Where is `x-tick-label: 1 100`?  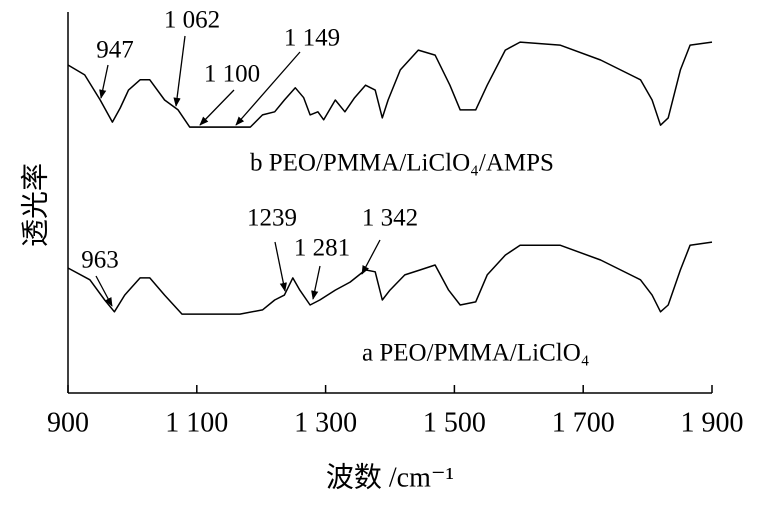 x-tick-label: 1 100 is located at coordinates (196, 422).